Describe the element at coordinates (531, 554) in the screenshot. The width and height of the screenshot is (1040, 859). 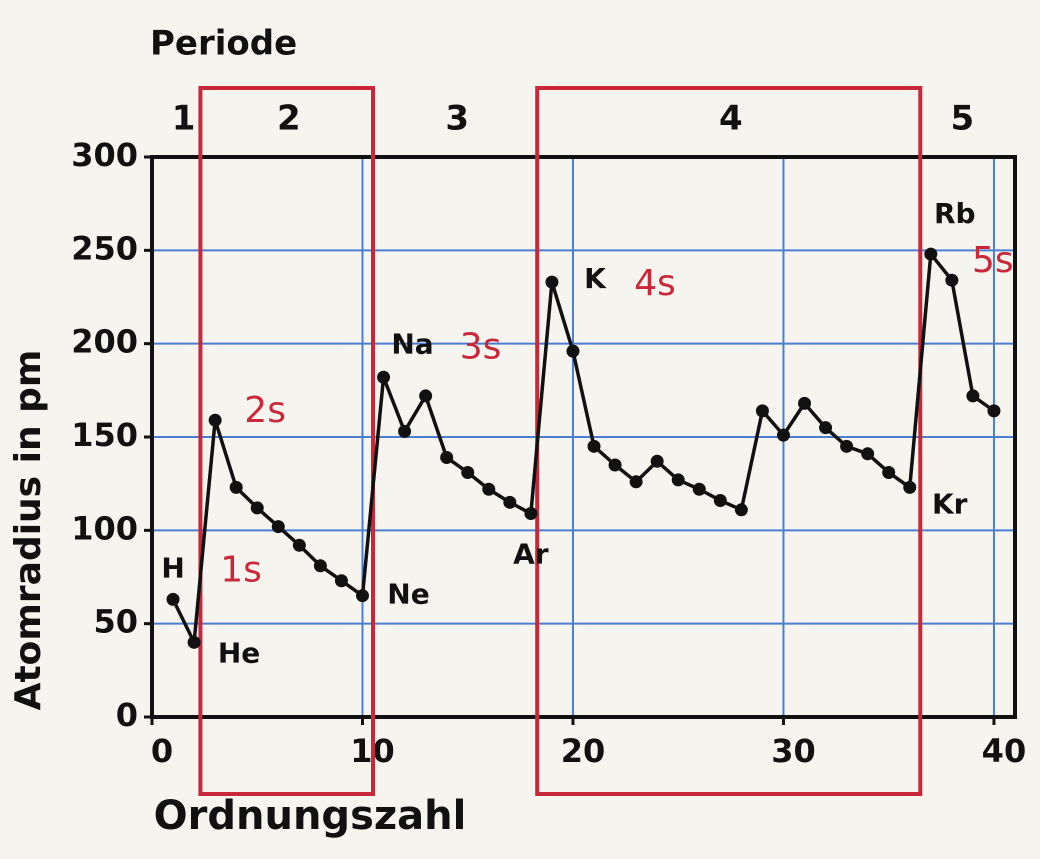
I see `element-label: Ar` at that location.